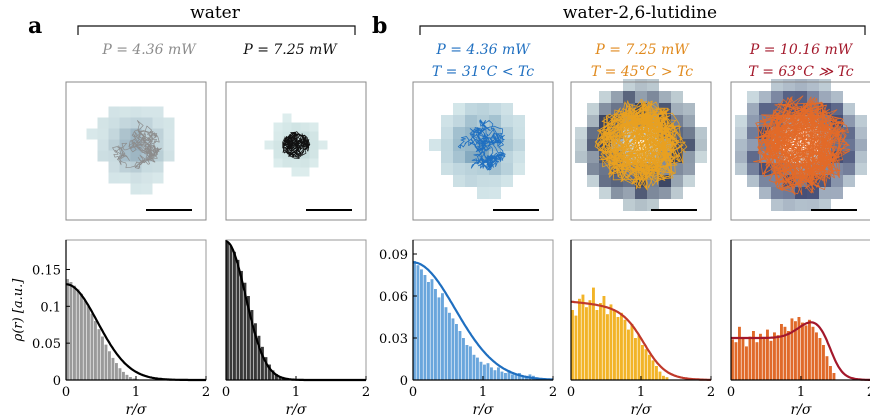 The height and width of the screenshot is (420, 870). I want to click on condition-label-temp-l1: T = 31°C < Tc, so click(483, 72).